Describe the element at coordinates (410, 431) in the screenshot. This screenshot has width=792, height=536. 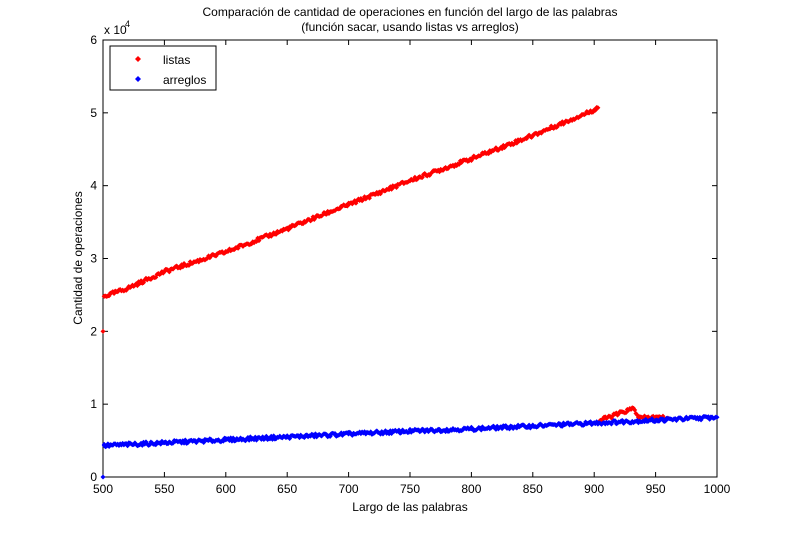
I see `series-markers-arreglos` at that location.